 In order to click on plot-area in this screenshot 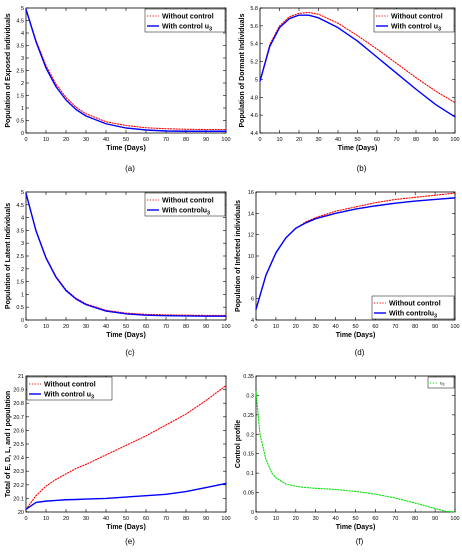, I will do `click(355, 444)`.